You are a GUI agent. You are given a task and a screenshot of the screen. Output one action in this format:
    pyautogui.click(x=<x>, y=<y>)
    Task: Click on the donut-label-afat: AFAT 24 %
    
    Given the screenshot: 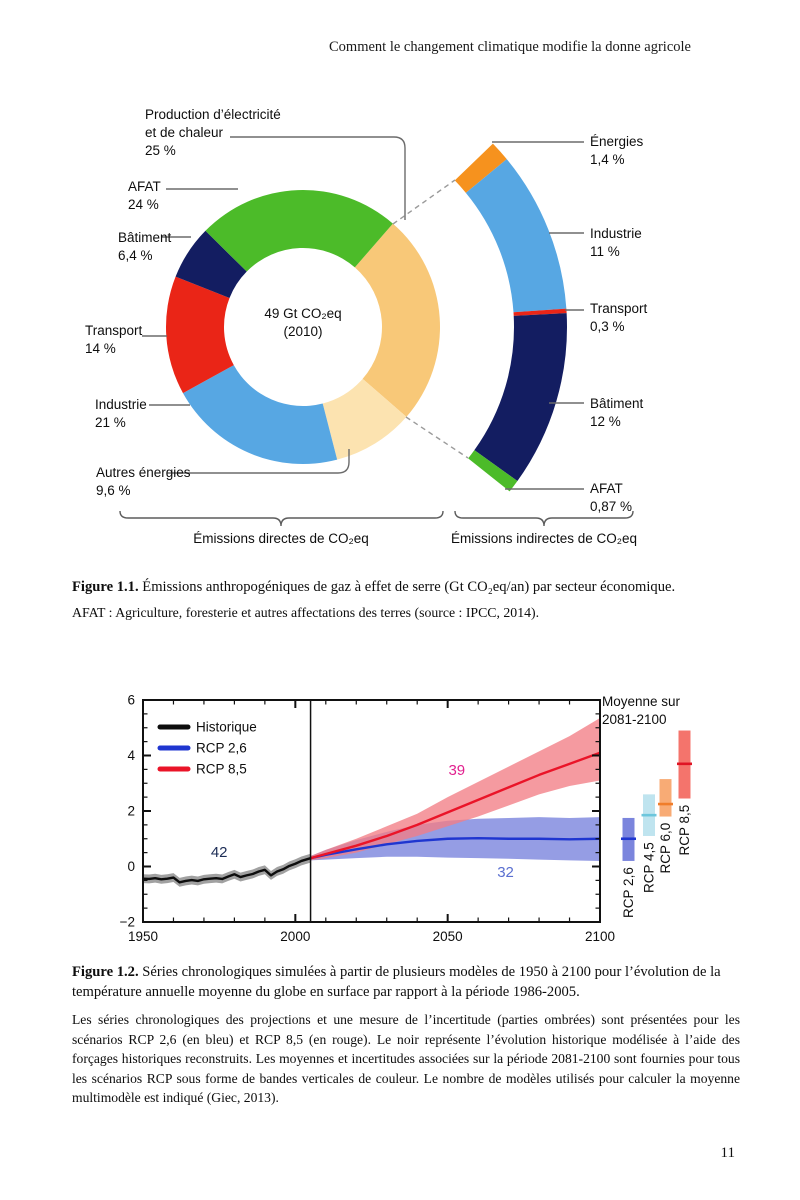 What is the action you would take?
    pyautogui.click(x=144, y=195)
    